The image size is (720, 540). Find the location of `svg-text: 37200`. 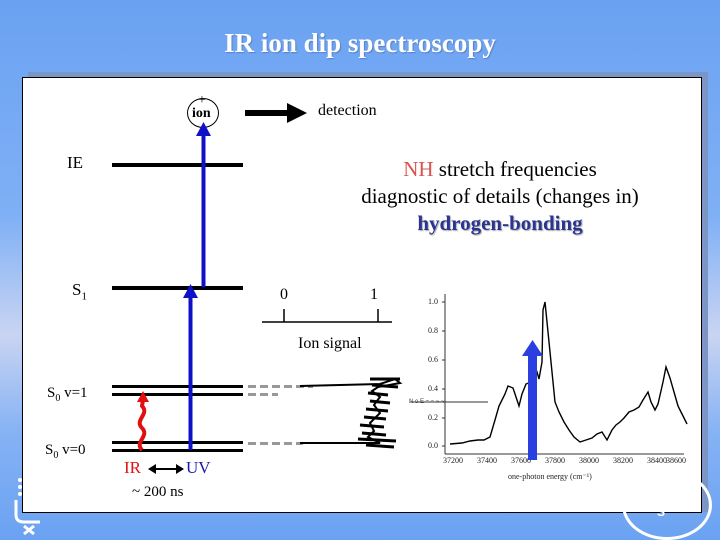

svg-text: 37200 is located at coordinates (453, 460).